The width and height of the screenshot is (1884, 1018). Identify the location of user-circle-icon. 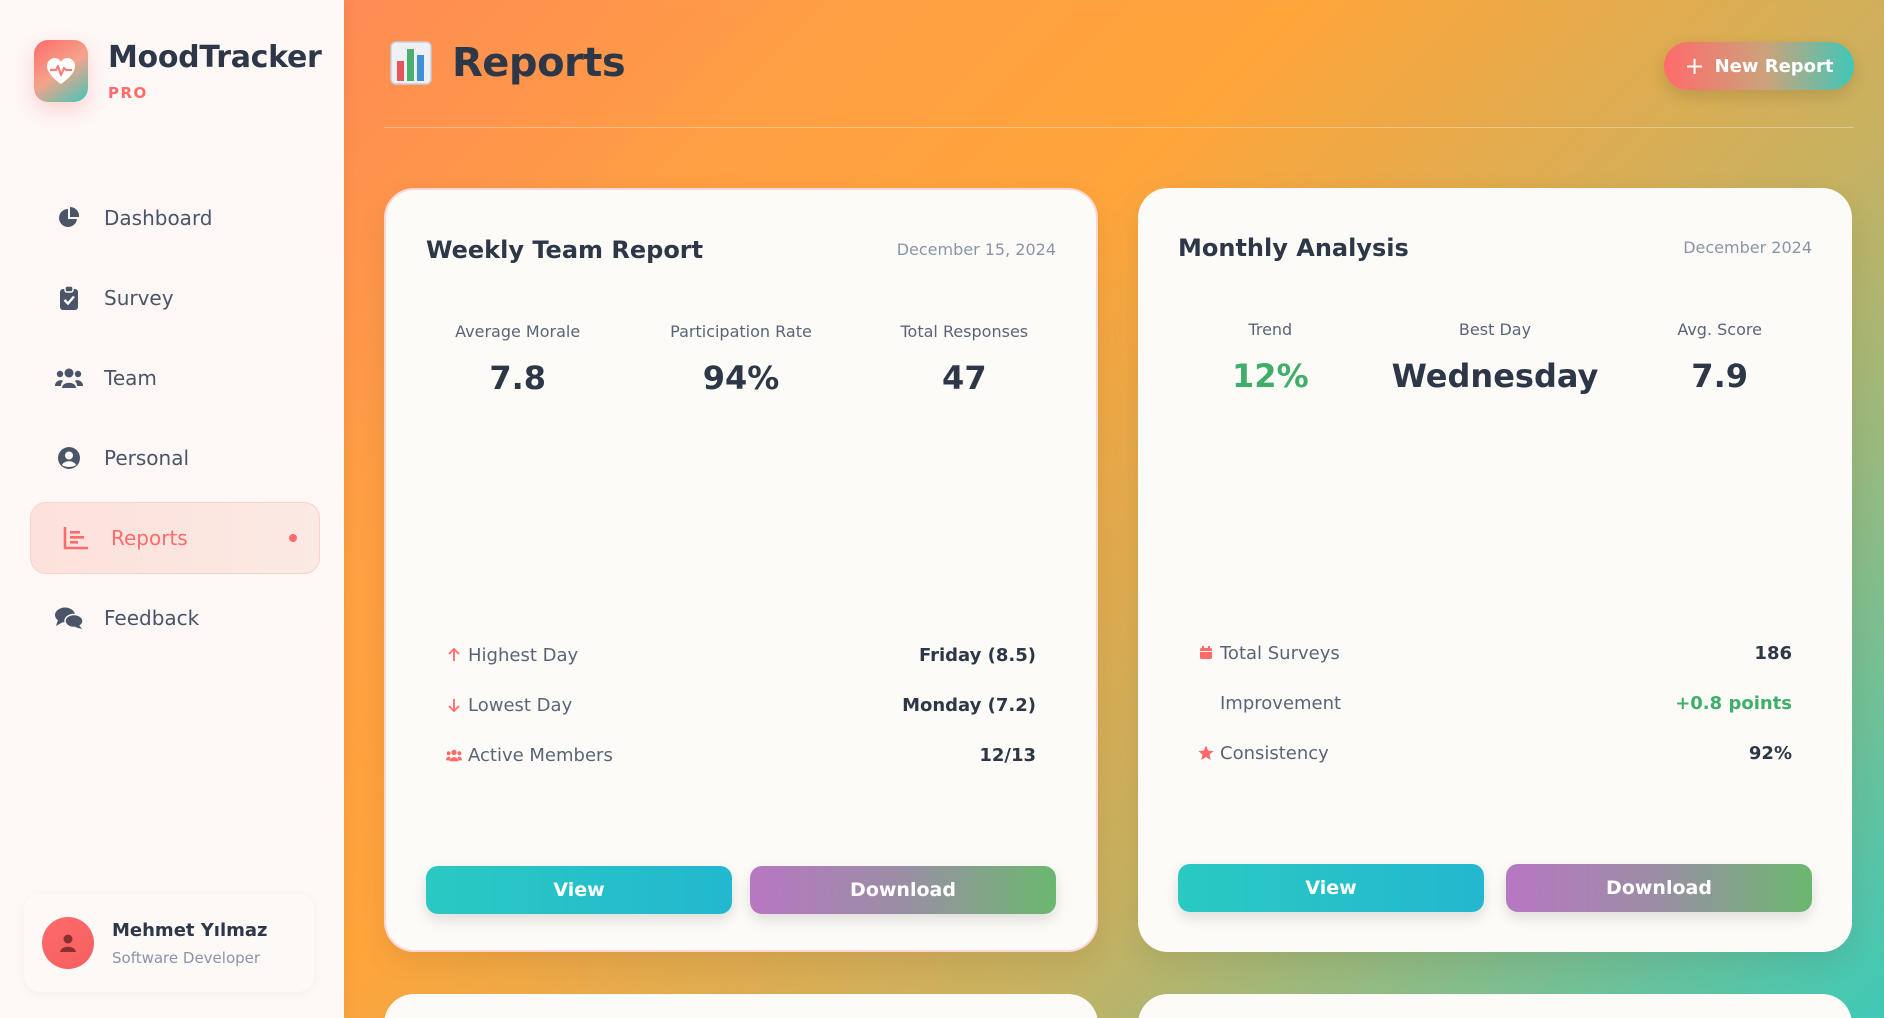
(69, 458).